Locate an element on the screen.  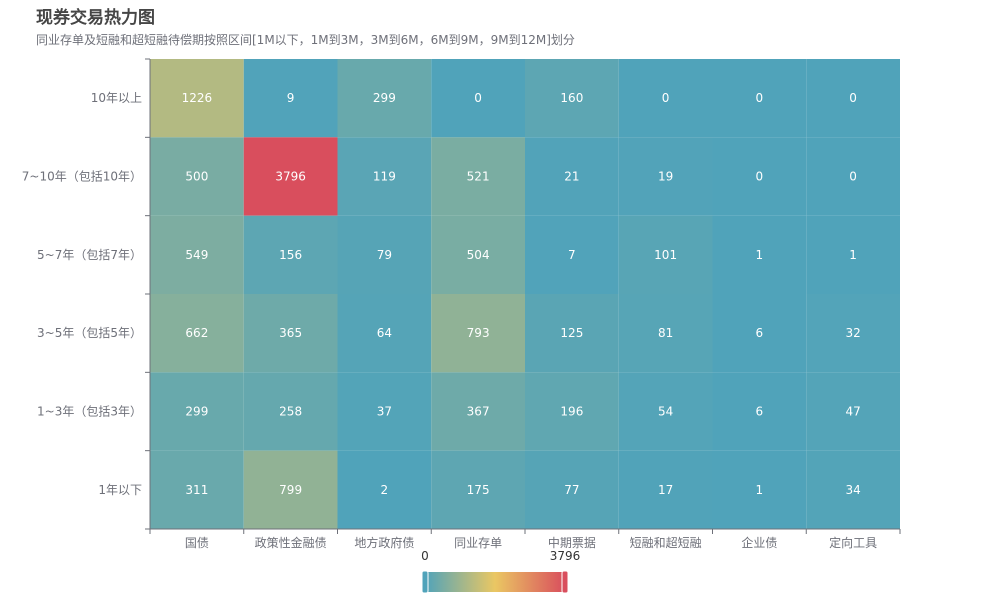
chart-title: 现券交易热力图 is located at coordinates (95, 18).